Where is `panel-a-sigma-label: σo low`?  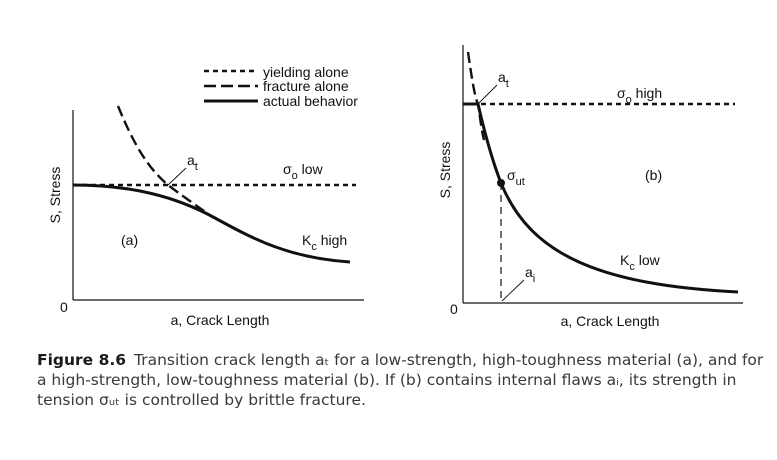 panel-a-sigma-label: σo low is located at coordinates (303, 171).